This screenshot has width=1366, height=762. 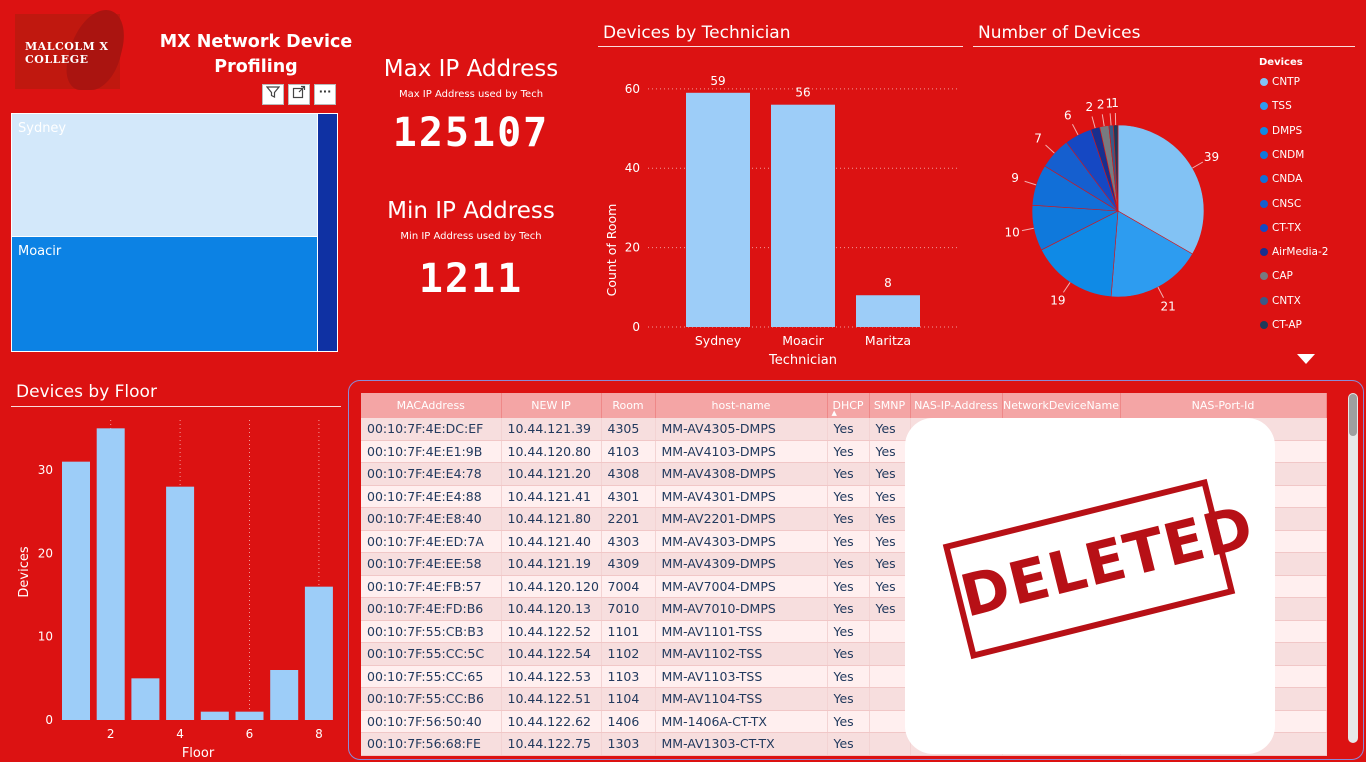 I want to click on tech-data-label: 8, so click(x=888, y=283).